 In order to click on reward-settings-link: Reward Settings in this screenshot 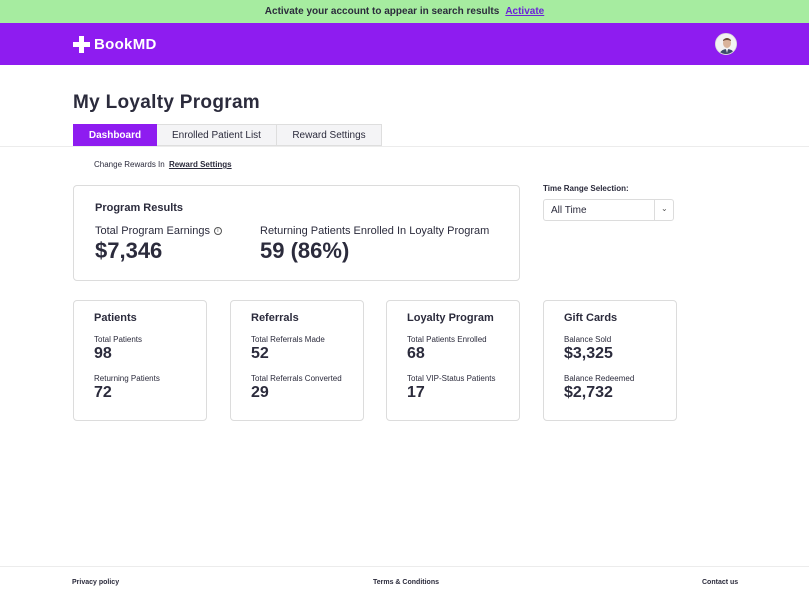, I will do `click(200, 164)`.